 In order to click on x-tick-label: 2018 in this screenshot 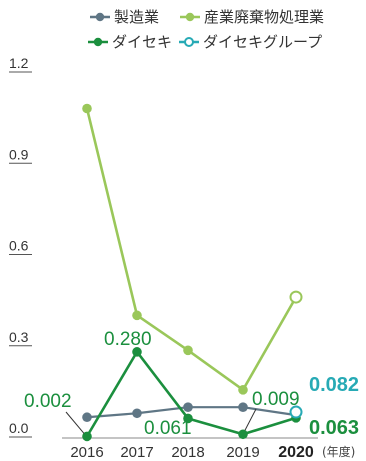, I will do `click(187, 452)`.